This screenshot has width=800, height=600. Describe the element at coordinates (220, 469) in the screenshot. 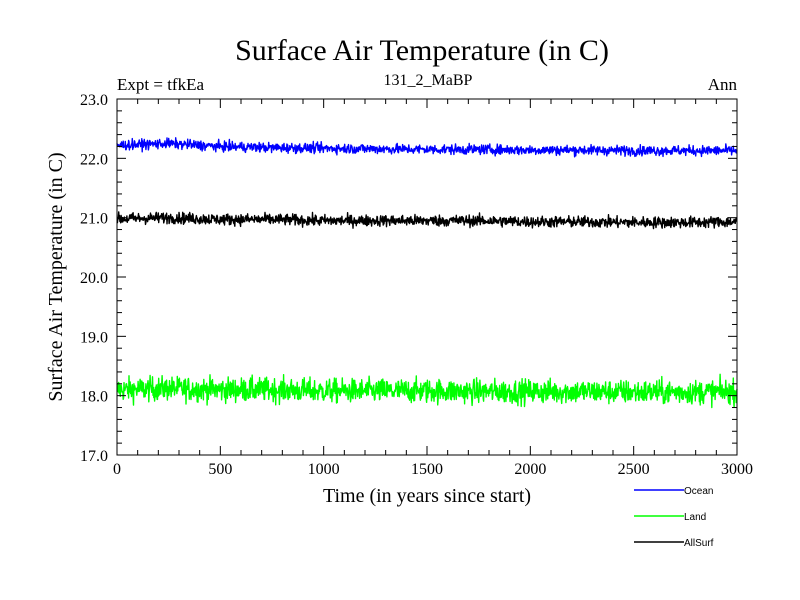

I see `x-tick-label: 500` at that location.